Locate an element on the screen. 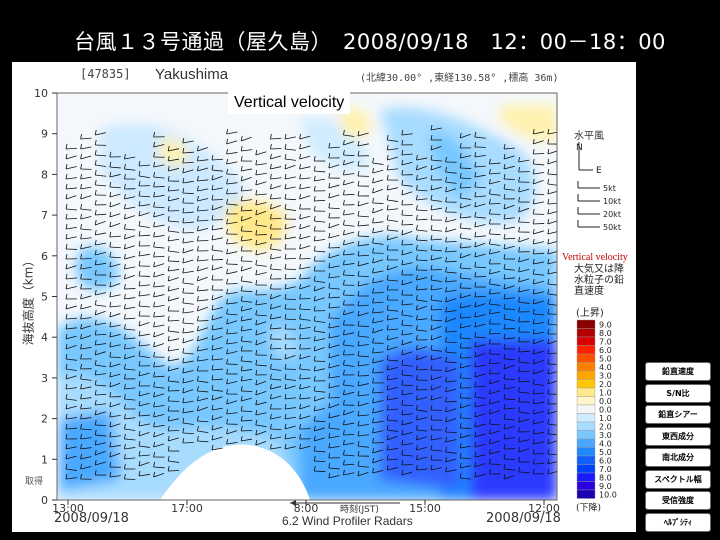 Image resolution: width=720 pixels, height=540 pixels. side-button: ﾍﾙﾌﾟｼﾃｨ is located at coordinates (678, 522).